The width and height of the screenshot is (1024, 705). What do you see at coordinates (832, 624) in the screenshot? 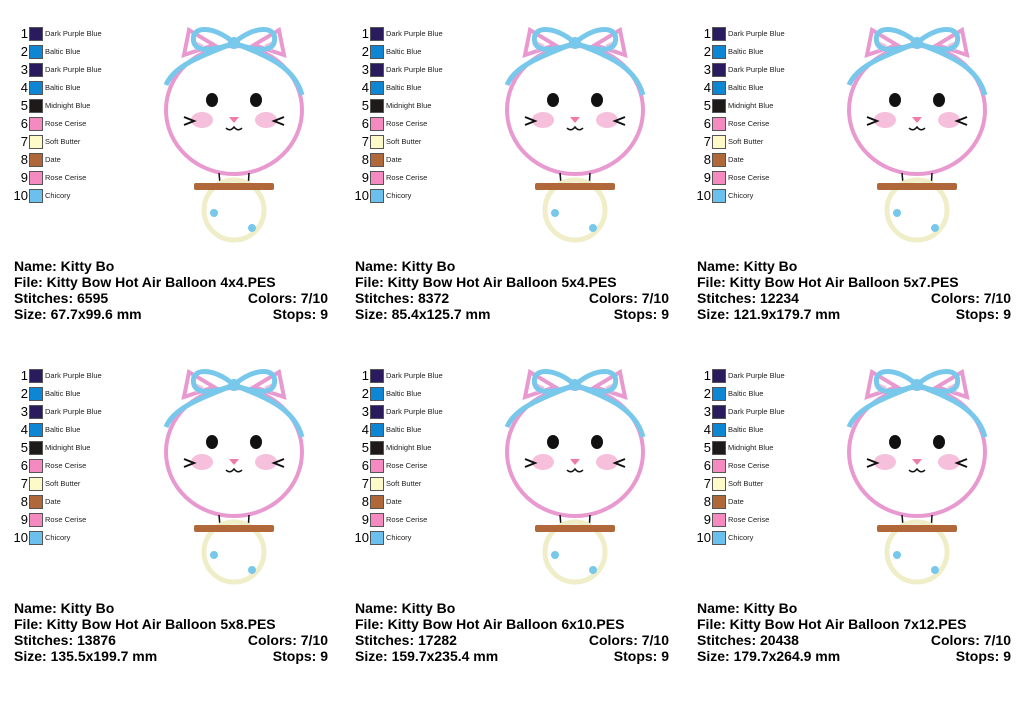
I see `design-file: File: Kitty Bow Hot Air Balloon 7x12.PES` at bounding box center [832, 624].